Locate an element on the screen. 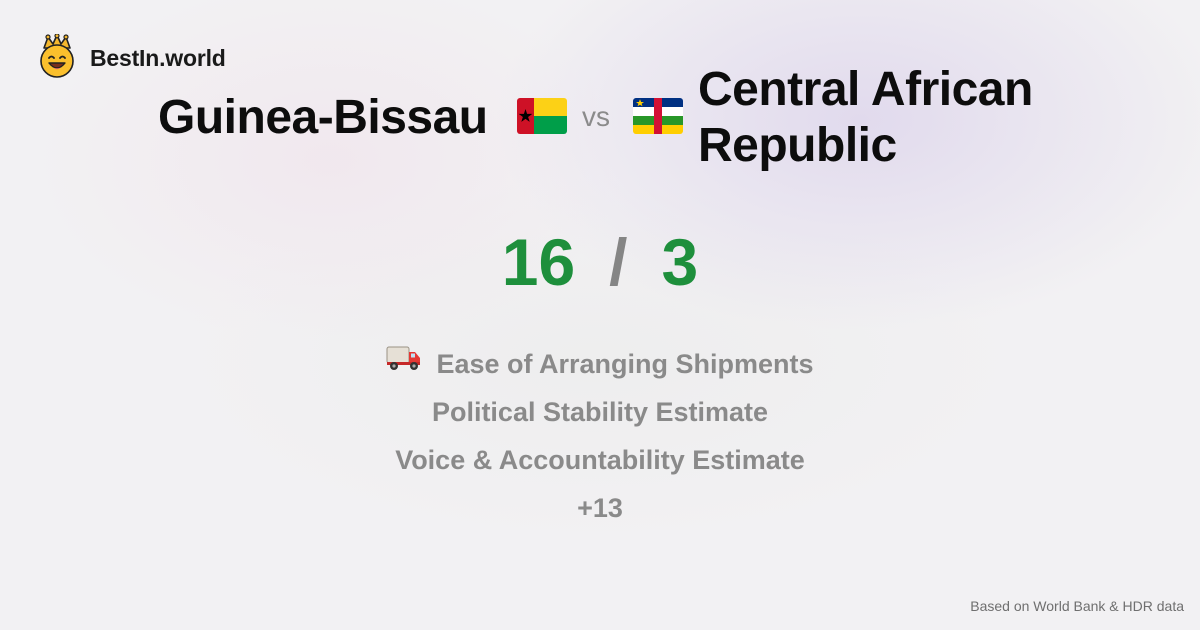 The width and height of the screenshot is (1200, 630). metric-label: +13 is located at coordinates (600, 508).